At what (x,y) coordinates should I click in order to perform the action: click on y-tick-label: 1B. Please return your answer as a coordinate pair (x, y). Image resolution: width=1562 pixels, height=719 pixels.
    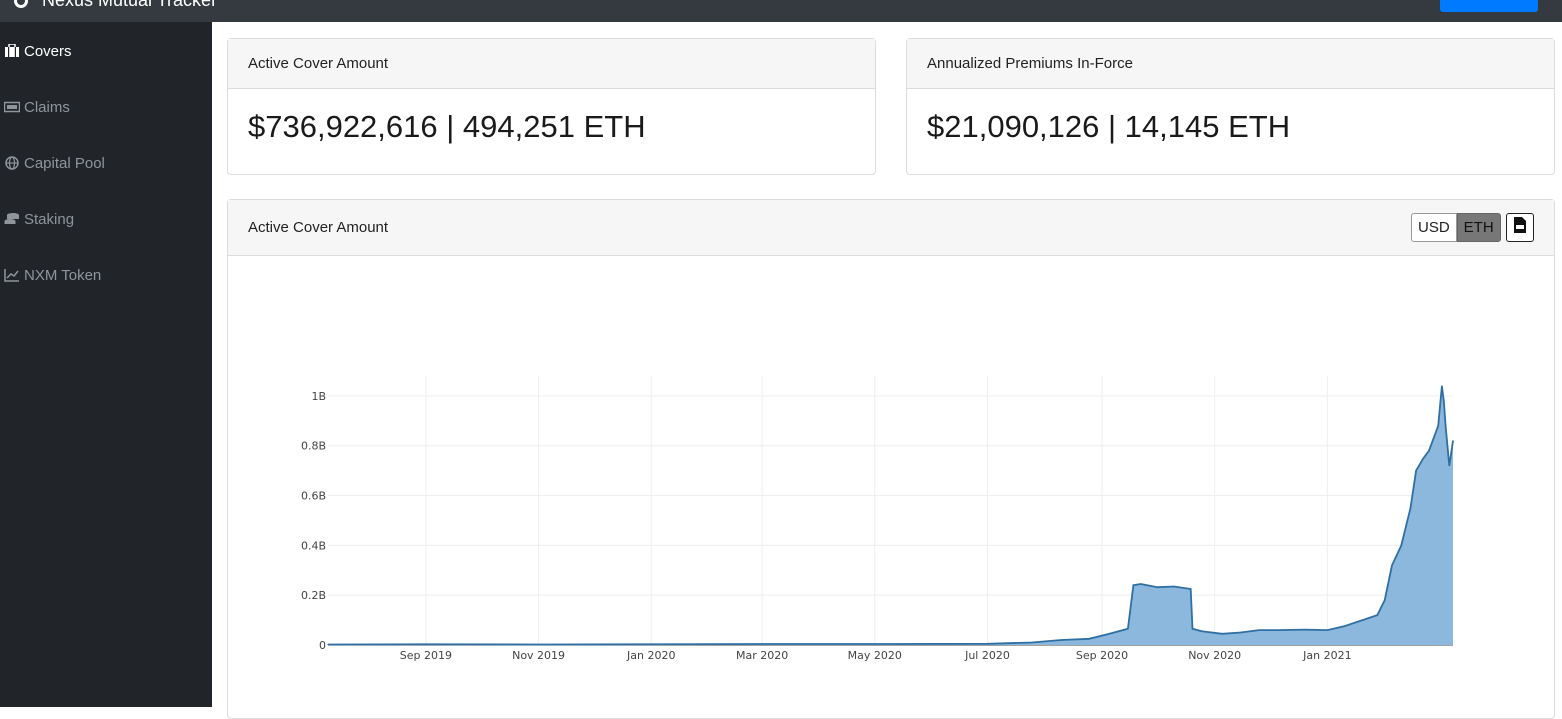
    Looking at the image, I should click on (318, 396).